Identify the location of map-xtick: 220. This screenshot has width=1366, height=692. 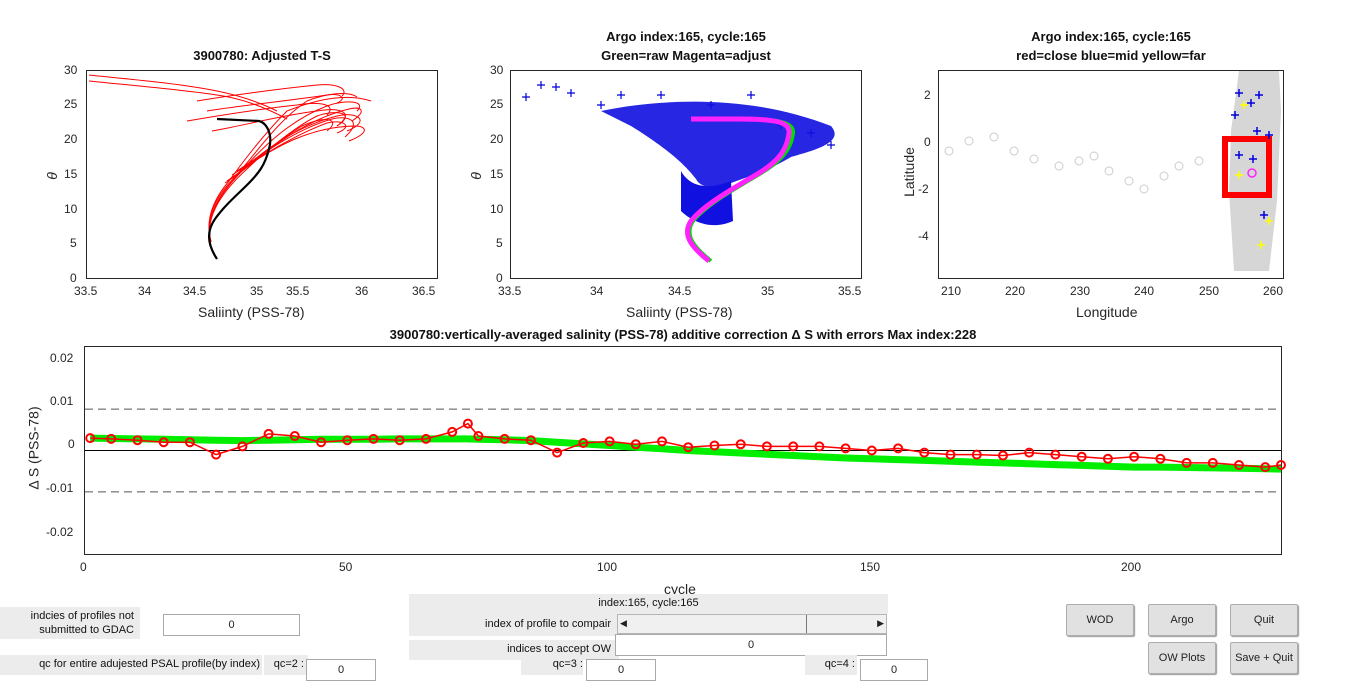
(1015, 291).